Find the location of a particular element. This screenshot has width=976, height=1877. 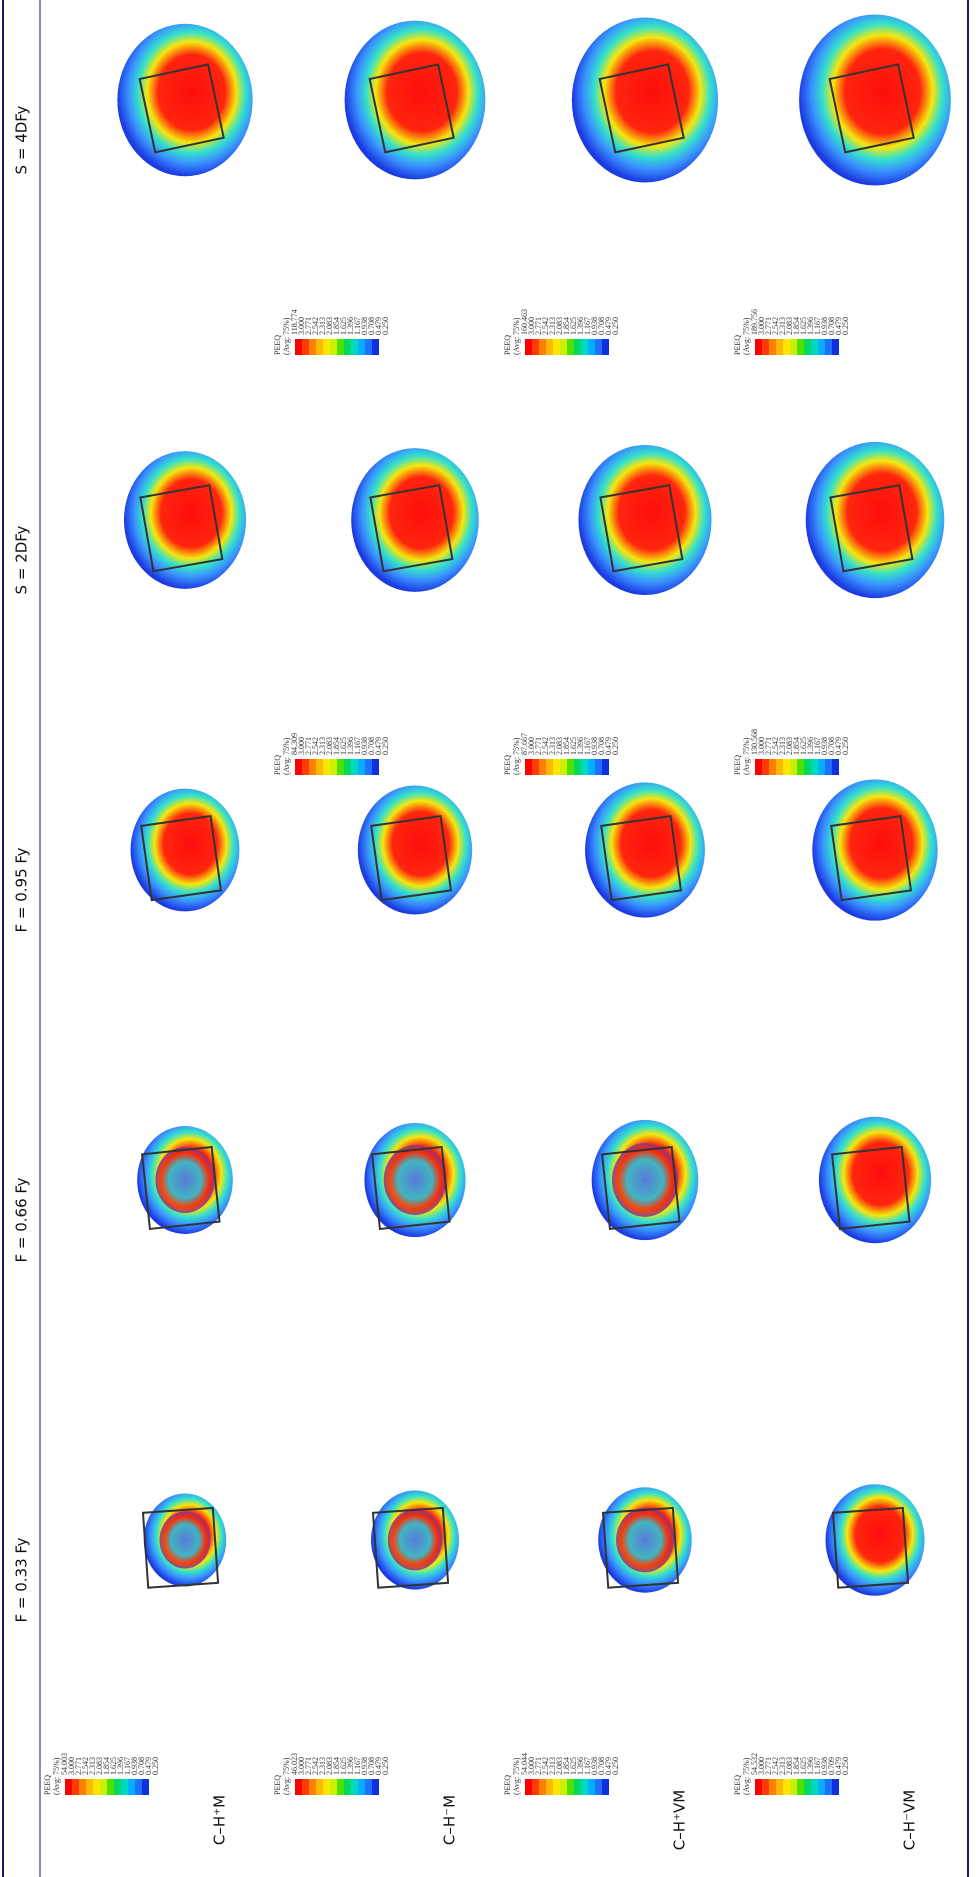

legend-title: PEEQ is located at coordinates (737, 345).